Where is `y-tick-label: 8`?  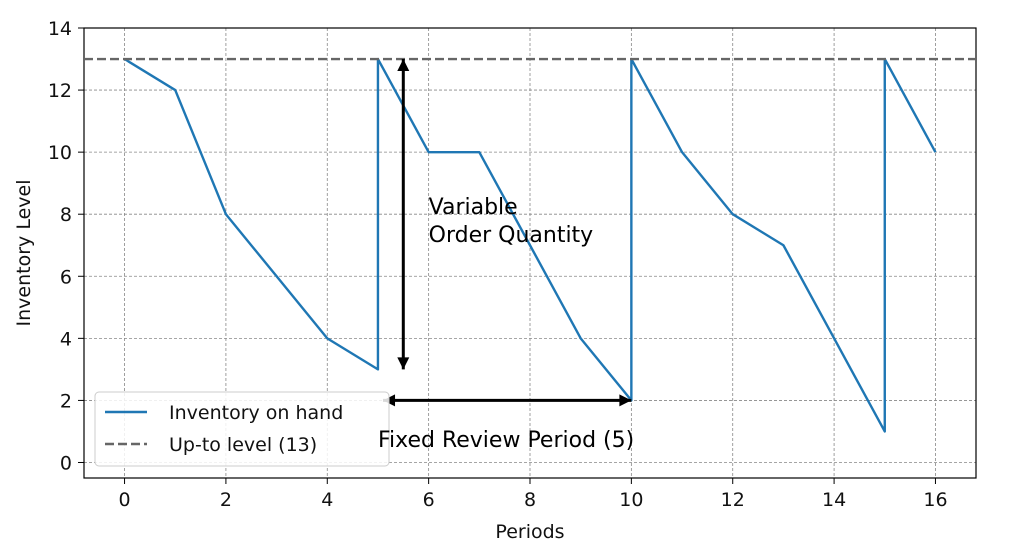 y-tick-label: 8 is located at coordinates (66, 215).